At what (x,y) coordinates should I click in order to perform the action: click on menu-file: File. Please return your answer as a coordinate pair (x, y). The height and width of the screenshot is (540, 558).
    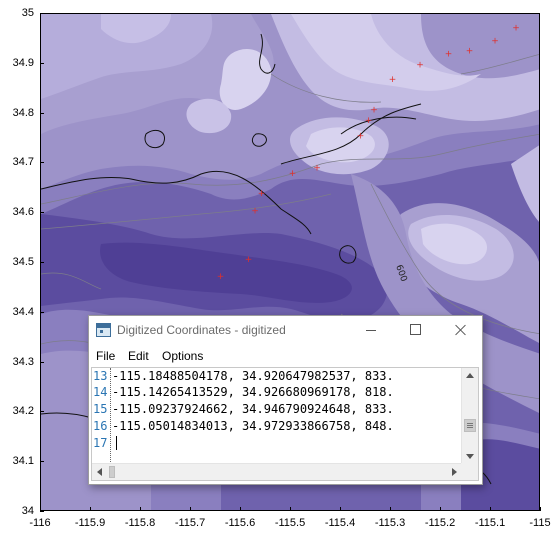
    Looking at the image, I should click on (106, 356).